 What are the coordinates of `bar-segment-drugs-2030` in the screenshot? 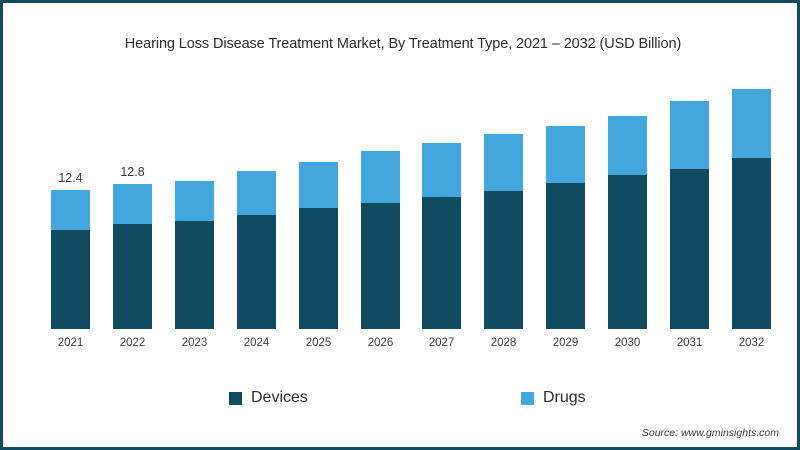 It's located at (627, 145).